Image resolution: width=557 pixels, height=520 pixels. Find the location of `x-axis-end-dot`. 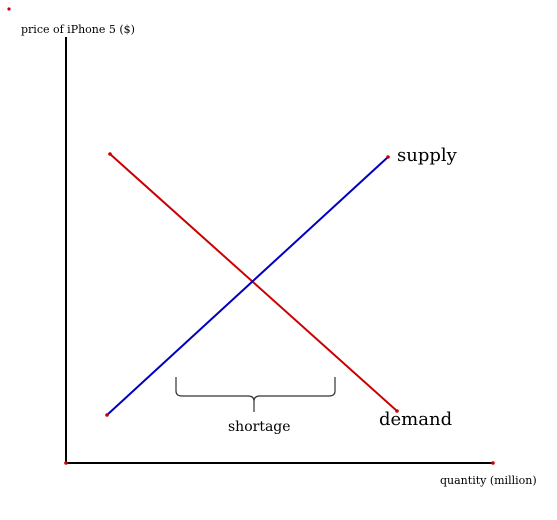

x-axis-end-dot is located at coordinates (493, 463).